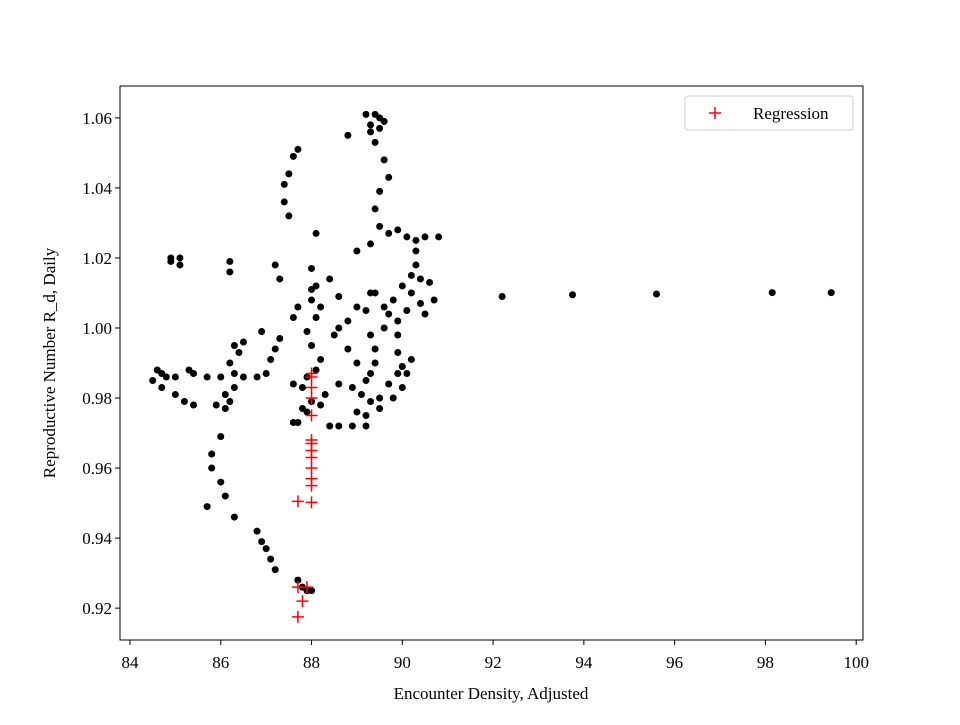 This screenshot has height=725, width=960. I want to click on y-tick-label: 1.04, so click(97, 188).